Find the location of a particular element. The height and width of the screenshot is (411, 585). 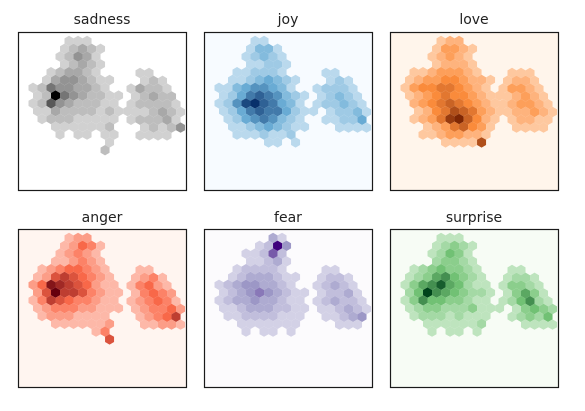

panel-joy: joy is located at coordinates (288, 102).